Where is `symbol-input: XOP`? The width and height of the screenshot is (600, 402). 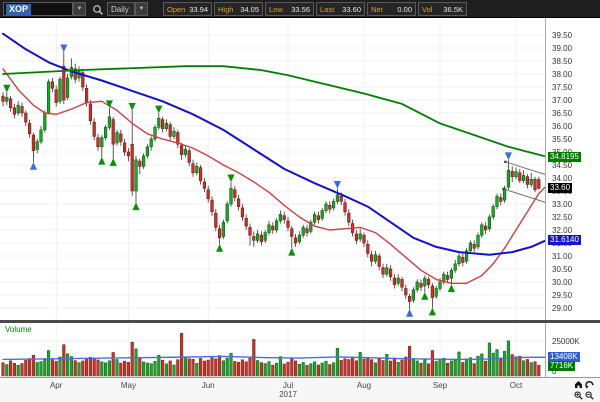
symbol-input: XOP is located at coordinates (38, 9).